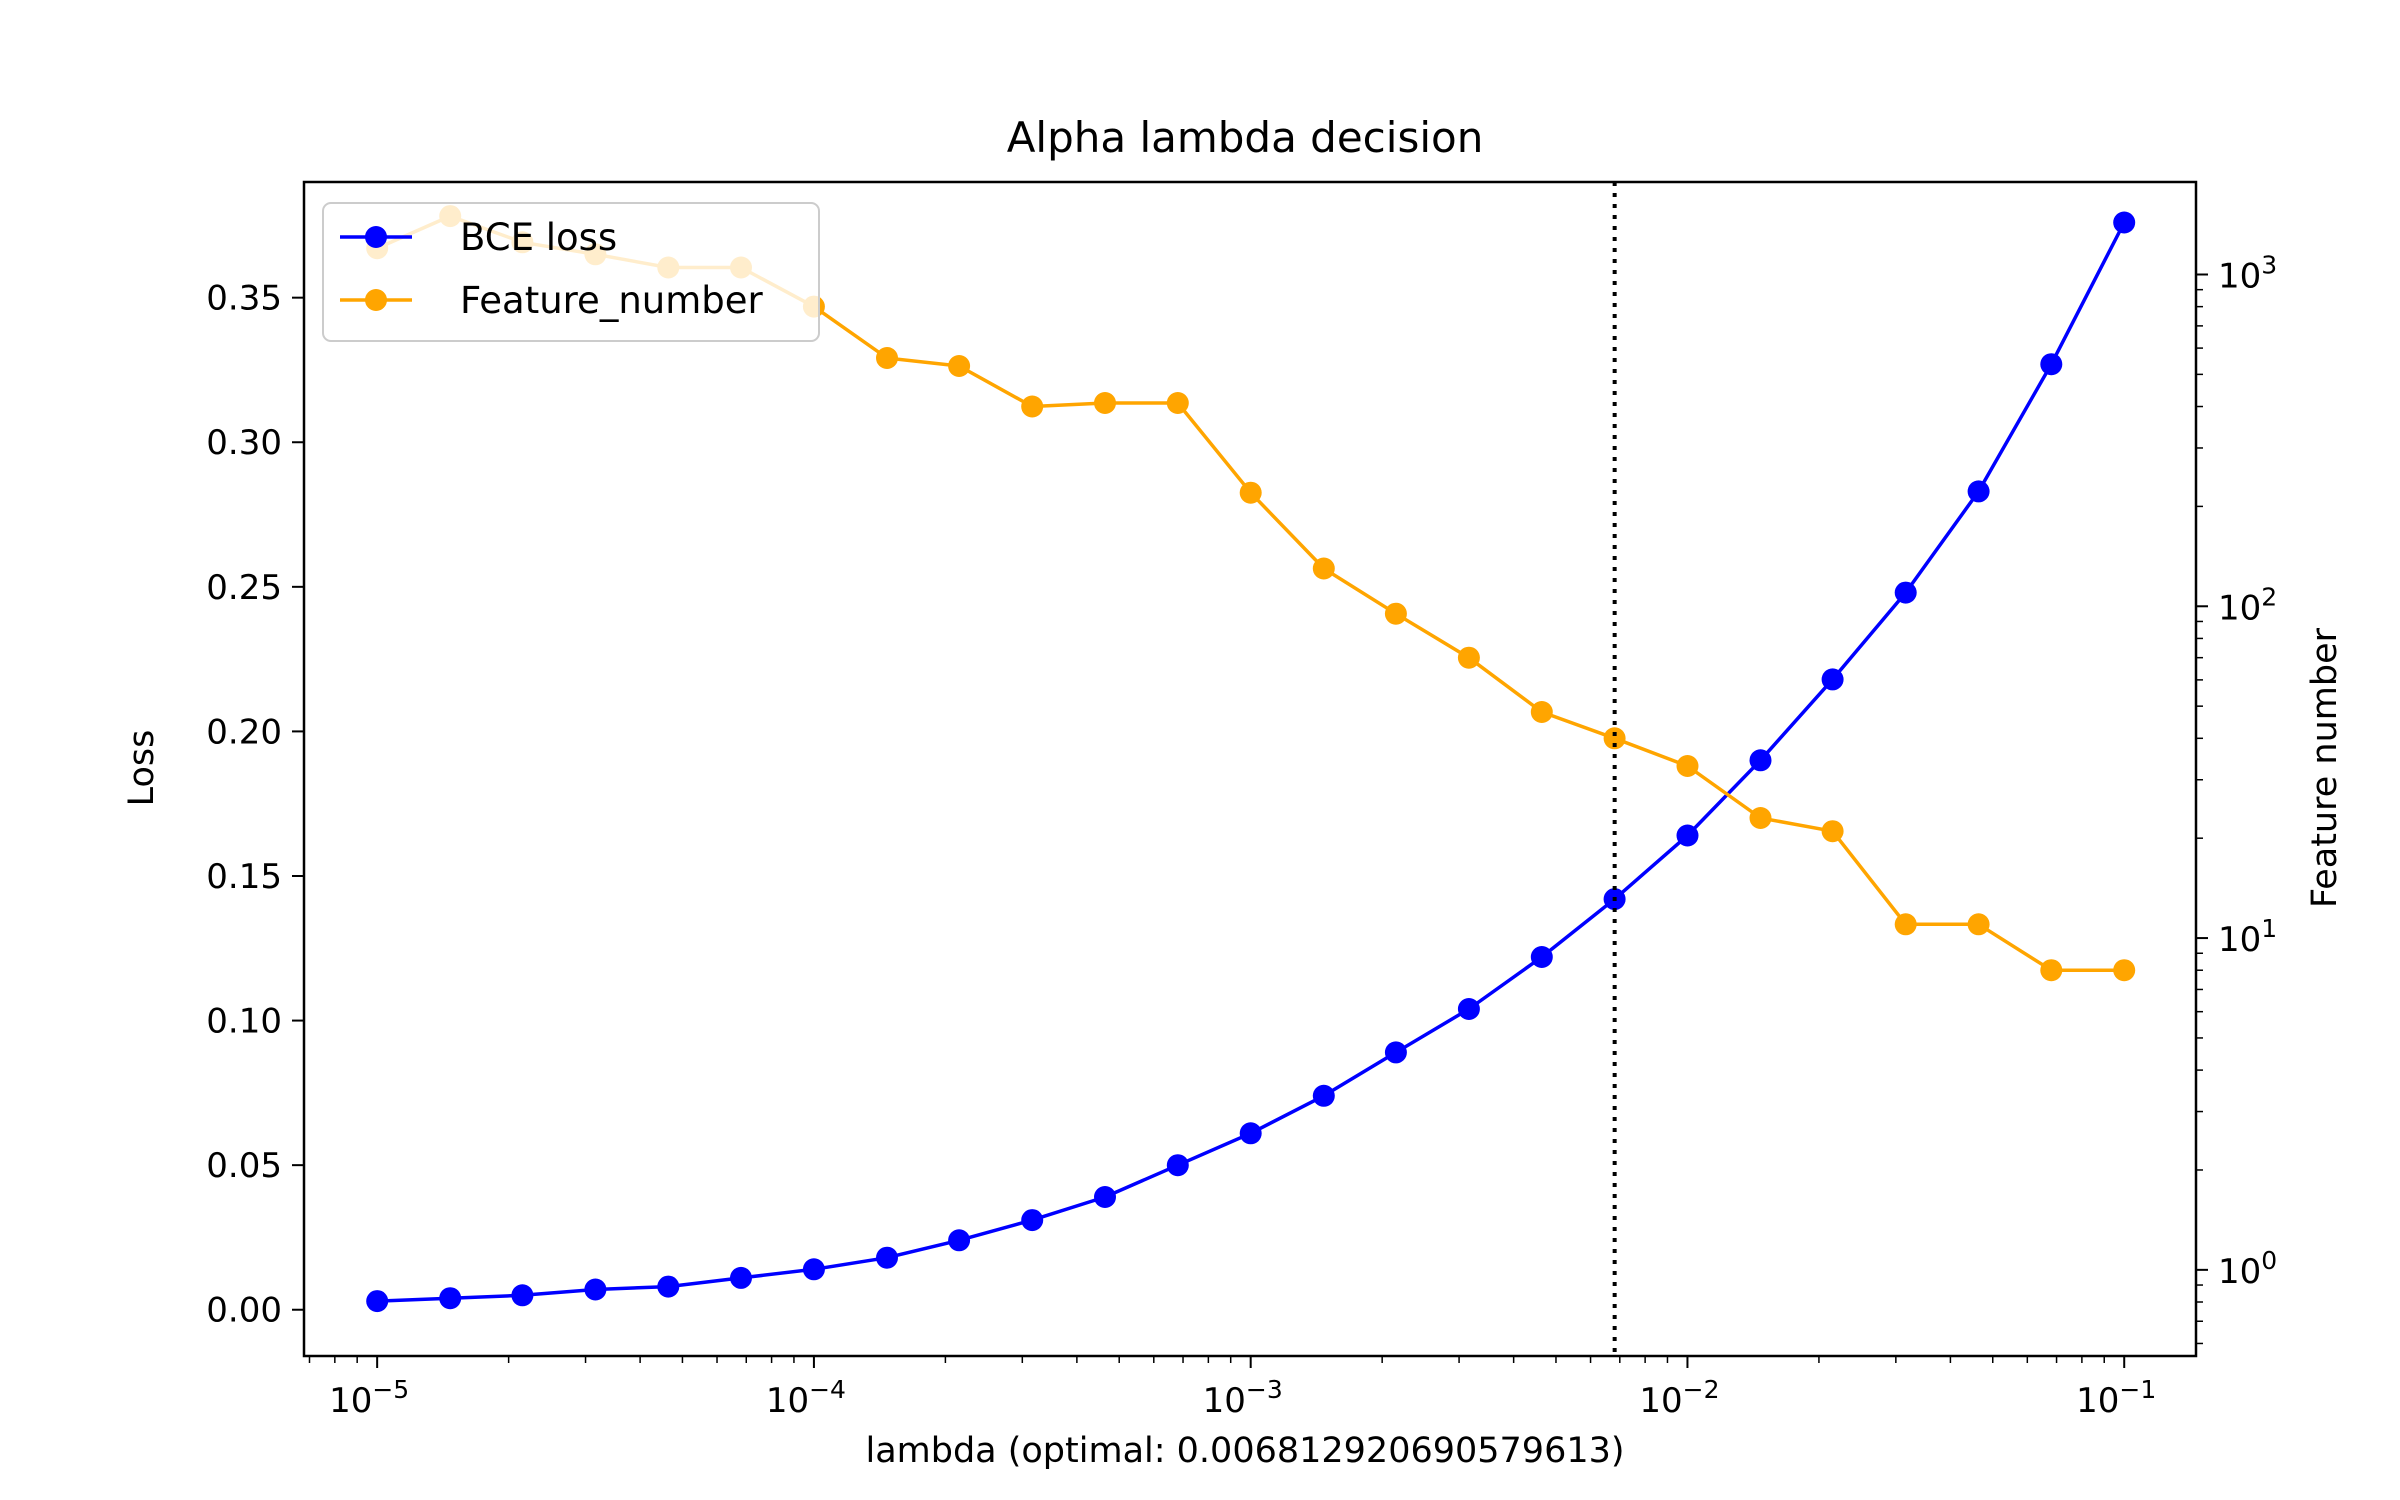 This screenshot has height=1500, width=2400. I want to click on y-left-axis-label: Loss, so click(142, 768).